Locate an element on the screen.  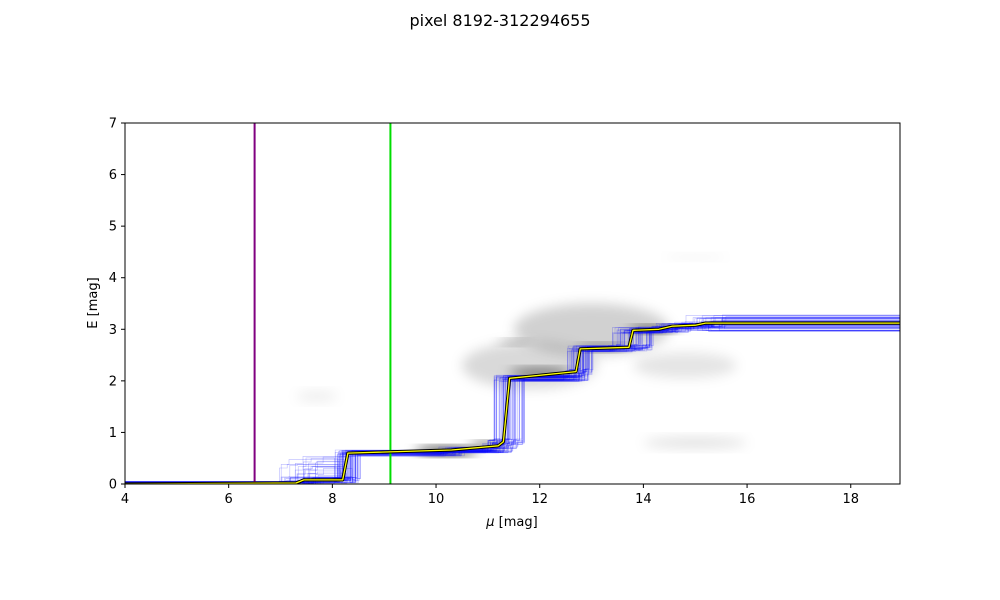
x-axis-label: μ [mag] is located at coordinates (511, 522).